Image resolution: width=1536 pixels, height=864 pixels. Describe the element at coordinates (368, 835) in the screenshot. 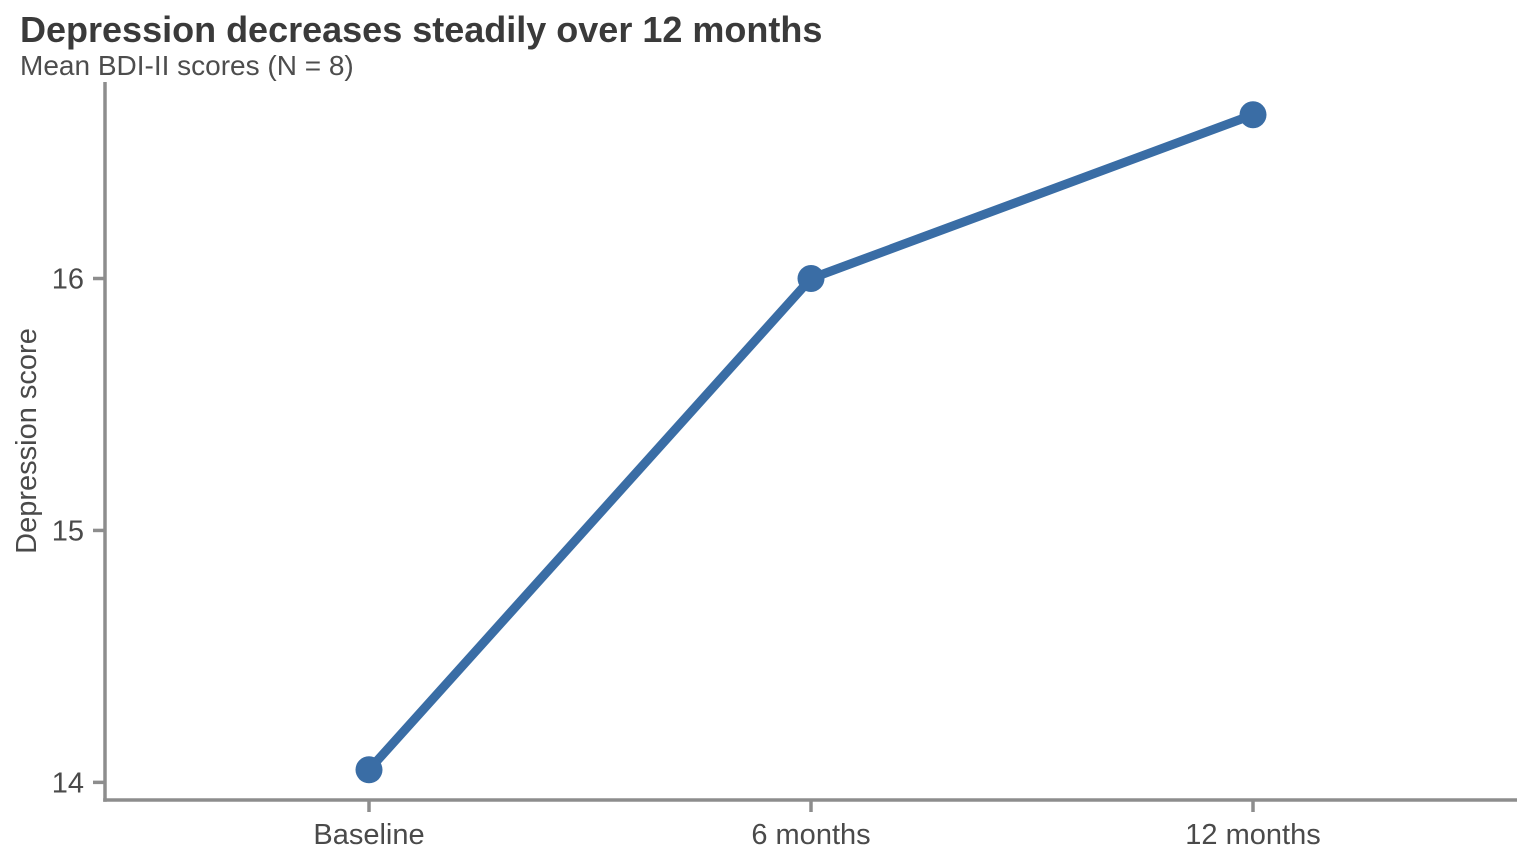

I see `x-tick-label: Baseline` at that location.